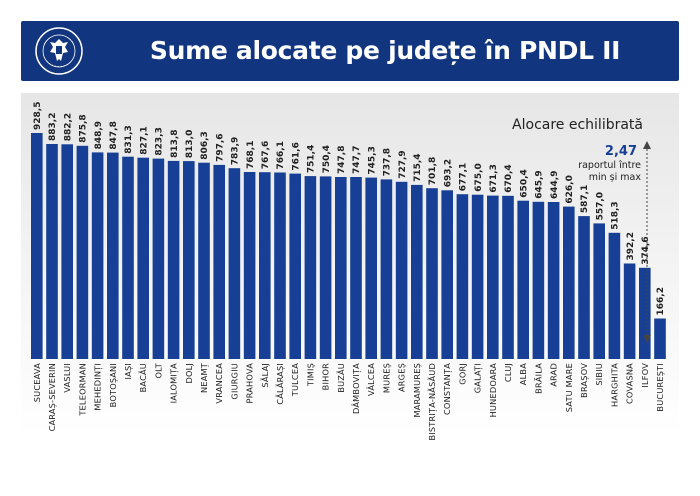  Describe the element at coordinates (432, 402) in the screenshot. I see `category-label-26: BISTRIȚA-NĂSĂUD` at that location.